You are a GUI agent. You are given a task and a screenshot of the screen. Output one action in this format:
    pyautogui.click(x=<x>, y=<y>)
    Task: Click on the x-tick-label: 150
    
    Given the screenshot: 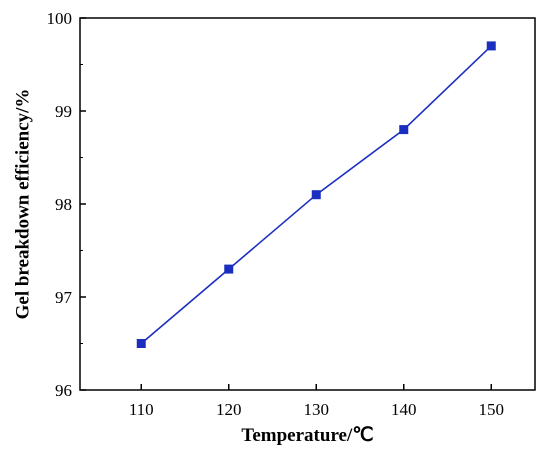 What is the action you would take?
    pyautogui.click(x=492, y=409)
    